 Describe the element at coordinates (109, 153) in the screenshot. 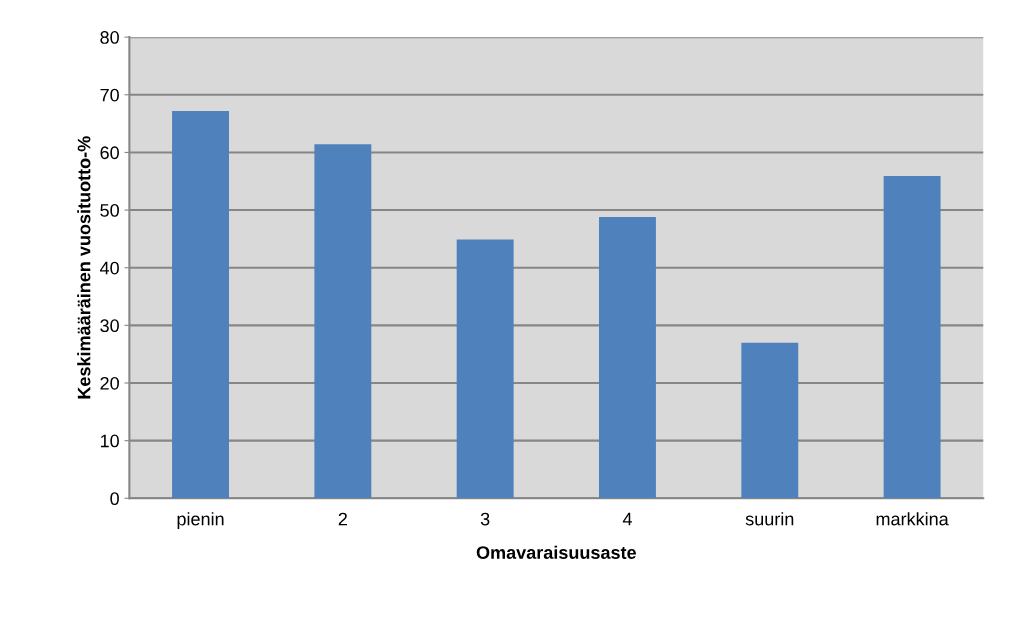

I see `y-tick-label: 60` at that location.